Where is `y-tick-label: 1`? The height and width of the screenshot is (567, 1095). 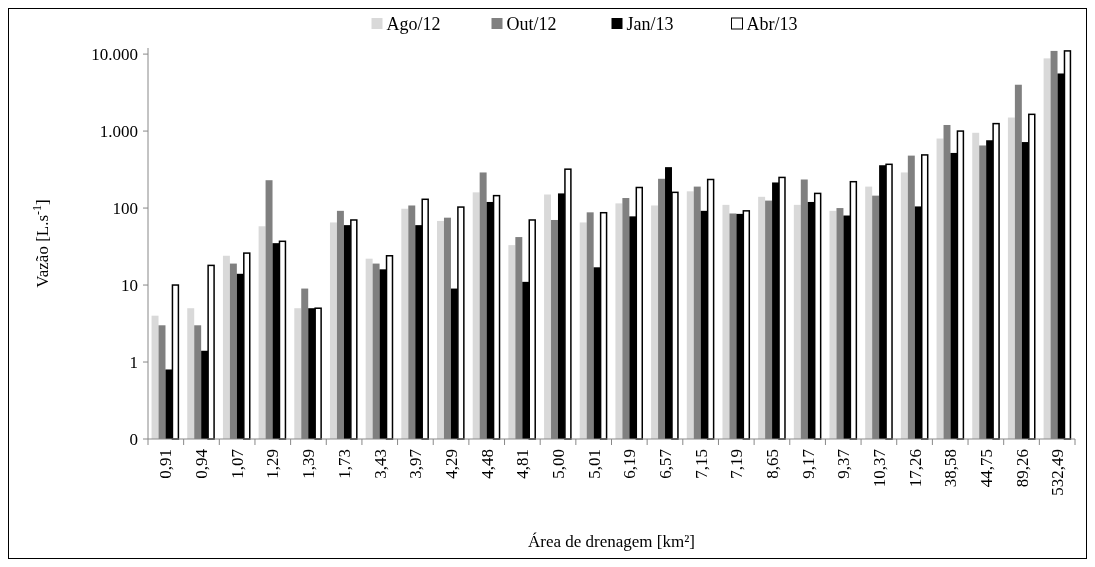 y-tick-label: 1 is located at coordinates (133, 362).